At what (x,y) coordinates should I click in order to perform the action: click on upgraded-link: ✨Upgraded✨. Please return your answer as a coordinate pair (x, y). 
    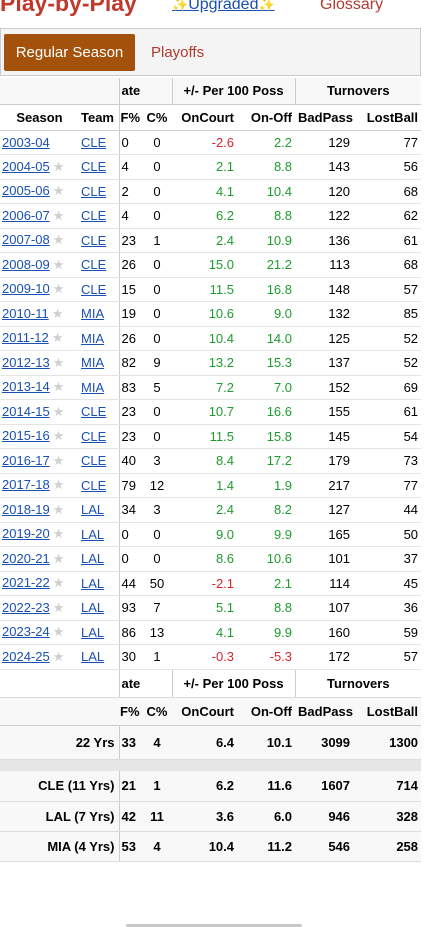
    Looking at the image, I should click on (223, 7).